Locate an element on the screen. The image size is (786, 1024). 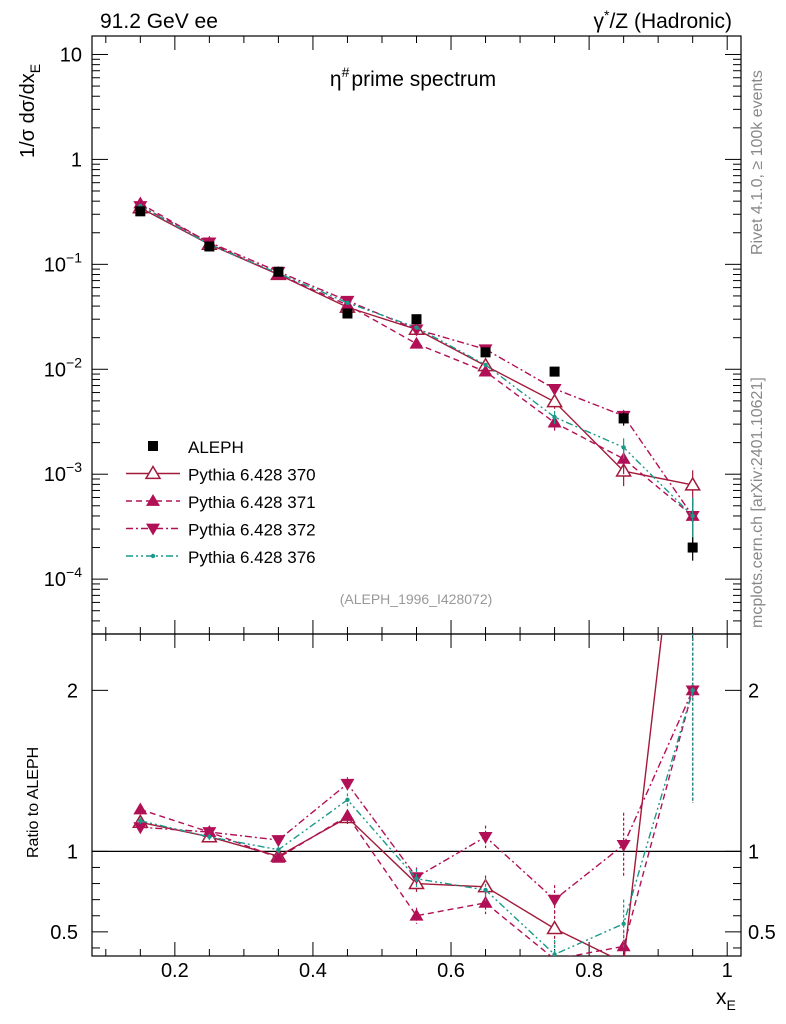
x-tick-label: 0.2 is located at coordinates (175, 971).